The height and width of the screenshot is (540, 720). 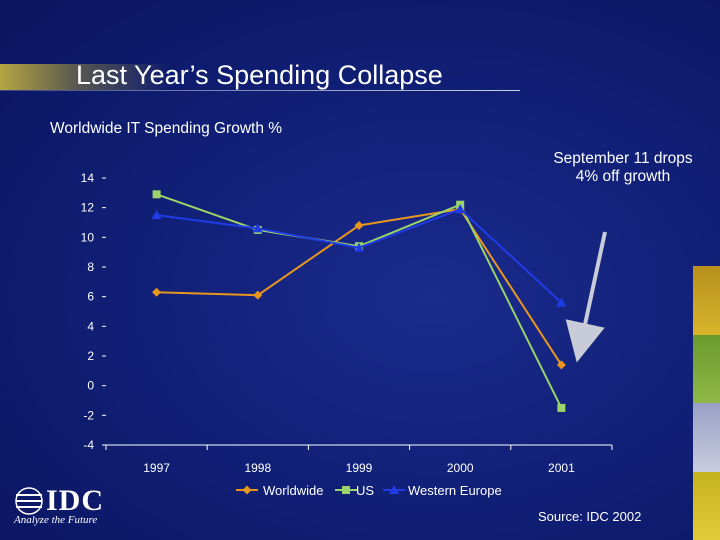 What do you see at coordinates (156, 468) in the screenshot?
I see `x-tick-label: 1997` at bounding box center [156, 468].